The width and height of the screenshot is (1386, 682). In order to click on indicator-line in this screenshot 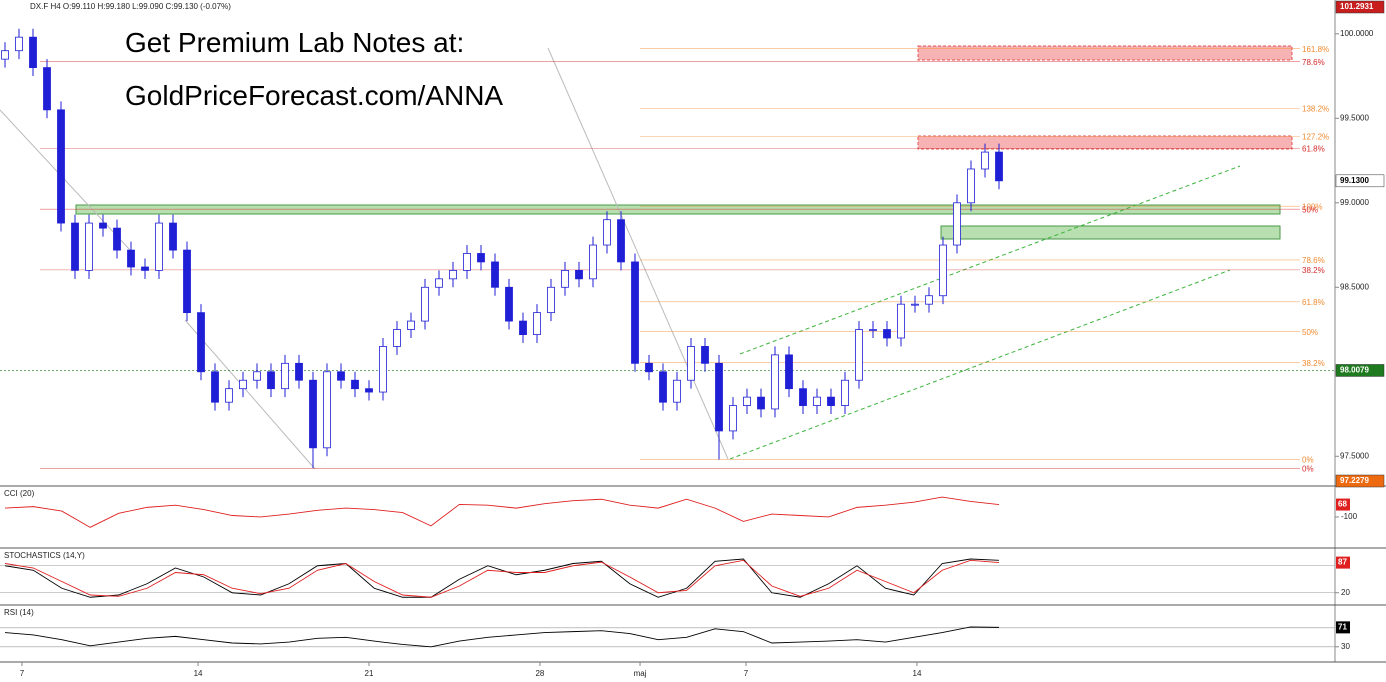, I will do `click(502, 637)`.